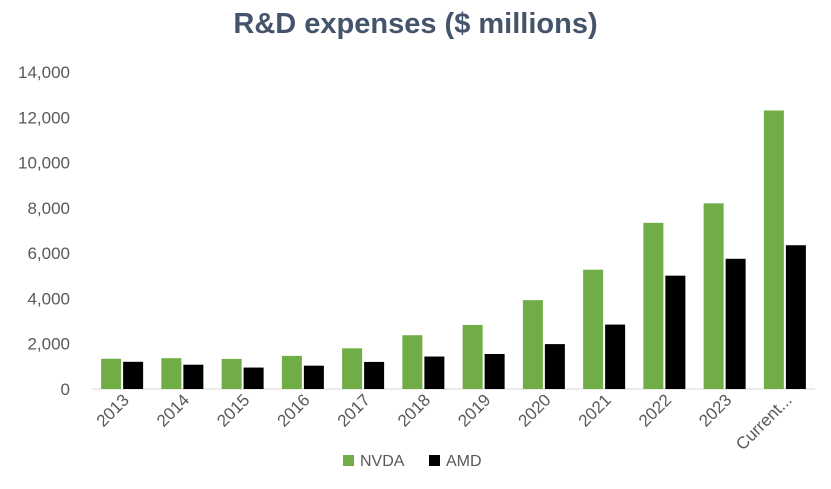 This screenshot has height=489, width=831. I want to click on x-tick-label: 2019, so click(474, 410).